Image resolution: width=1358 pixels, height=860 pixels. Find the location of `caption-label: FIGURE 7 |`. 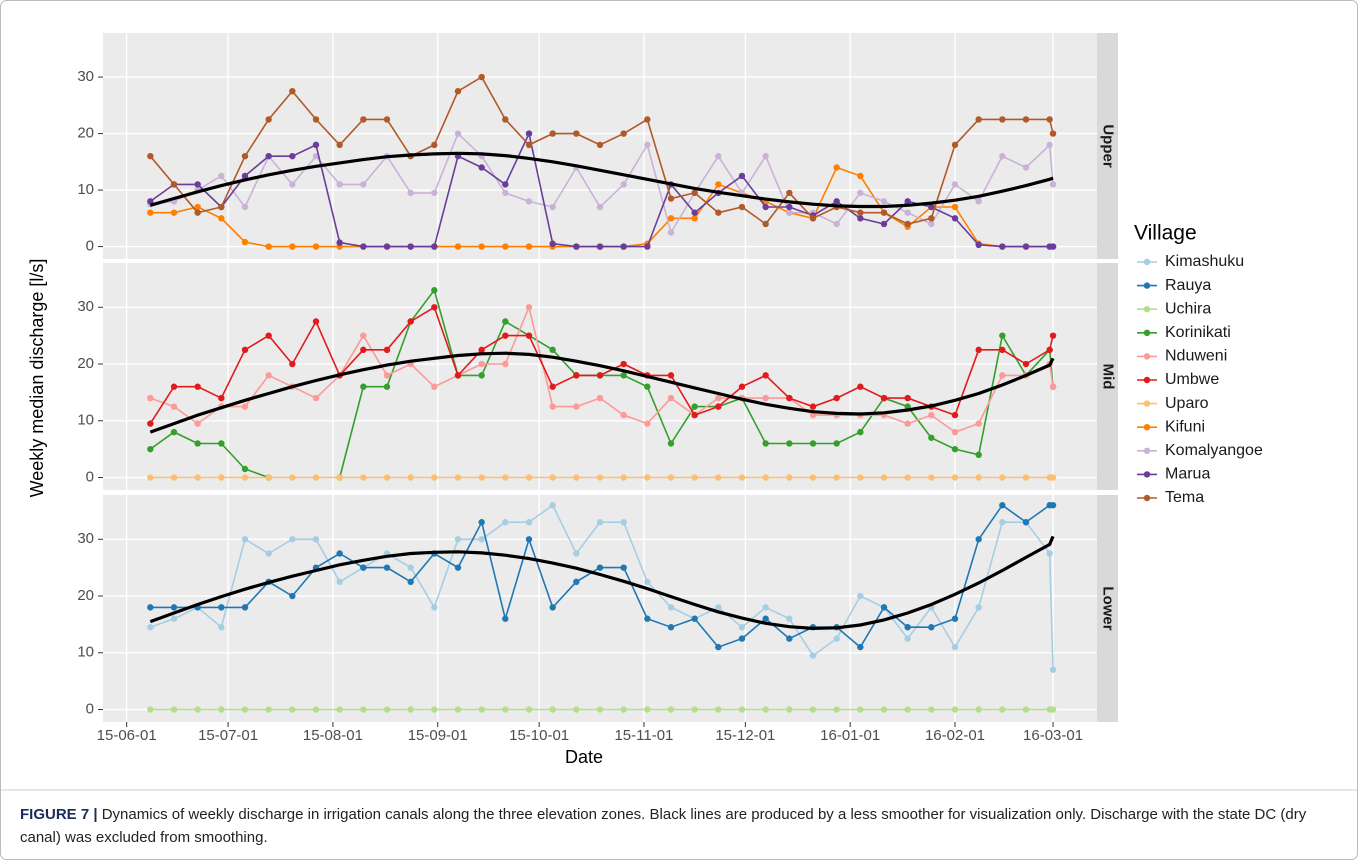

caption-label: FIGURE 7 | is located at coordinates (59, 814).